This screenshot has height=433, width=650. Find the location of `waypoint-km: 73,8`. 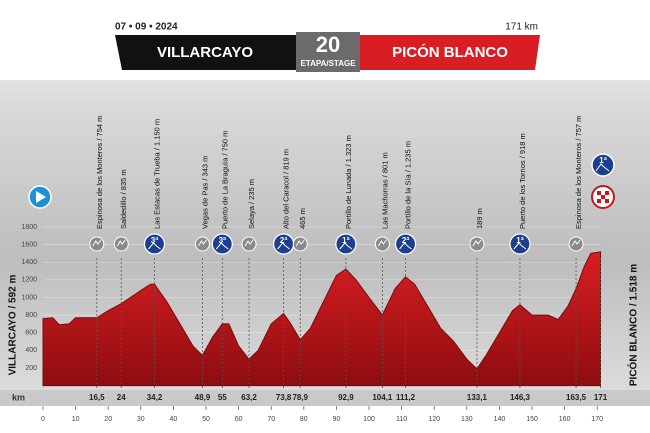

waypoint-km: 73,8 is located at coordinates (284, 397).